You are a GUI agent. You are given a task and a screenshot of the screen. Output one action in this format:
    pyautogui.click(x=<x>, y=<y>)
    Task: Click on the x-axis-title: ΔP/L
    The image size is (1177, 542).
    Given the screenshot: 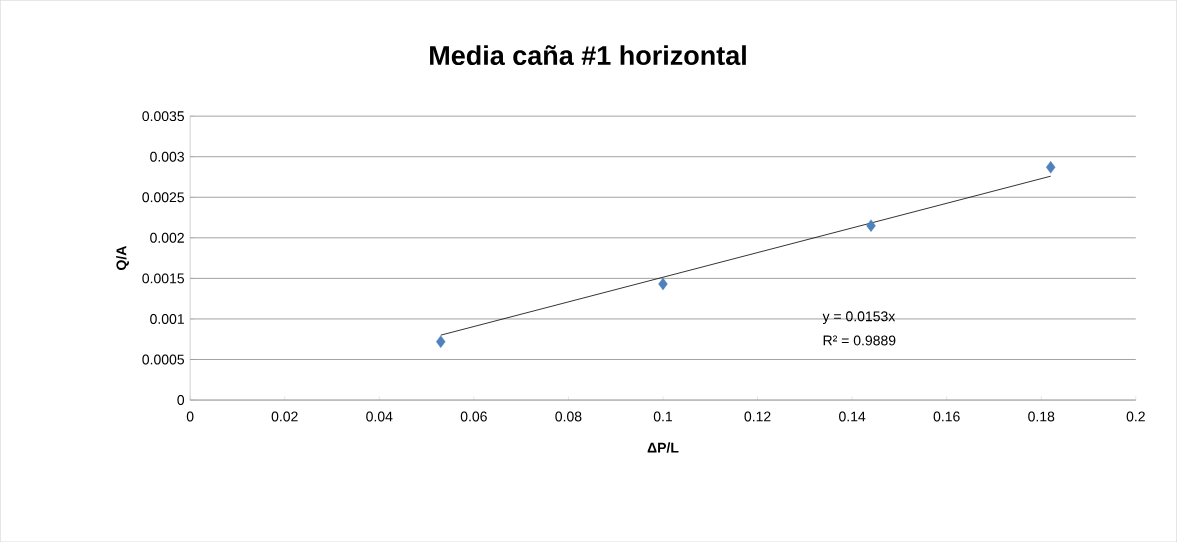 What is the action you would take?
    pyautogui.click(x=663, y=447)
    